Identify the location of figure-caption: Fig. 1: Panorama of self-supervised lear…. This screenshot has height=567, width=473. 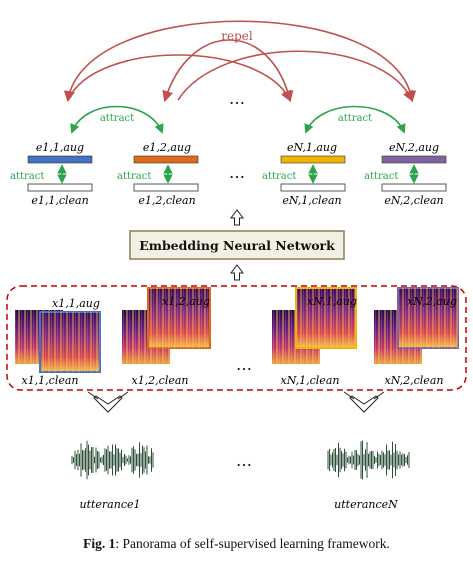
(236, 544).